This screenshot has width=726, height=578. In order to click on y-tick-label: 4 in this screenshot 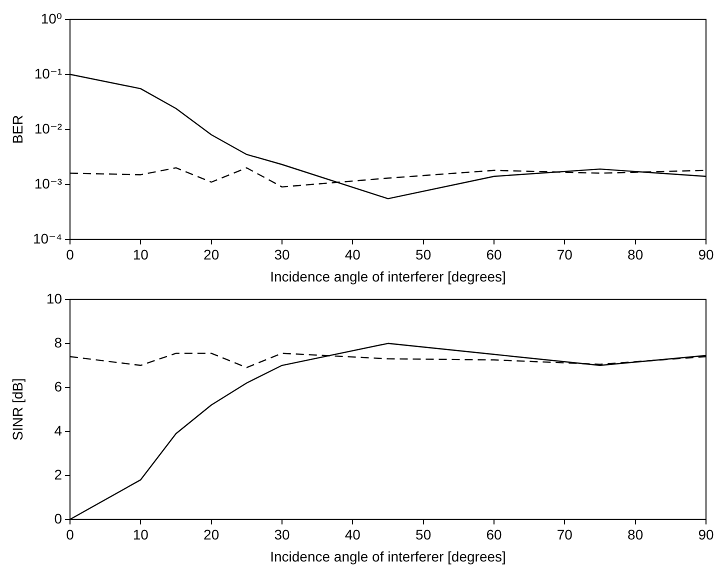, I will do `click(58, 430)`.